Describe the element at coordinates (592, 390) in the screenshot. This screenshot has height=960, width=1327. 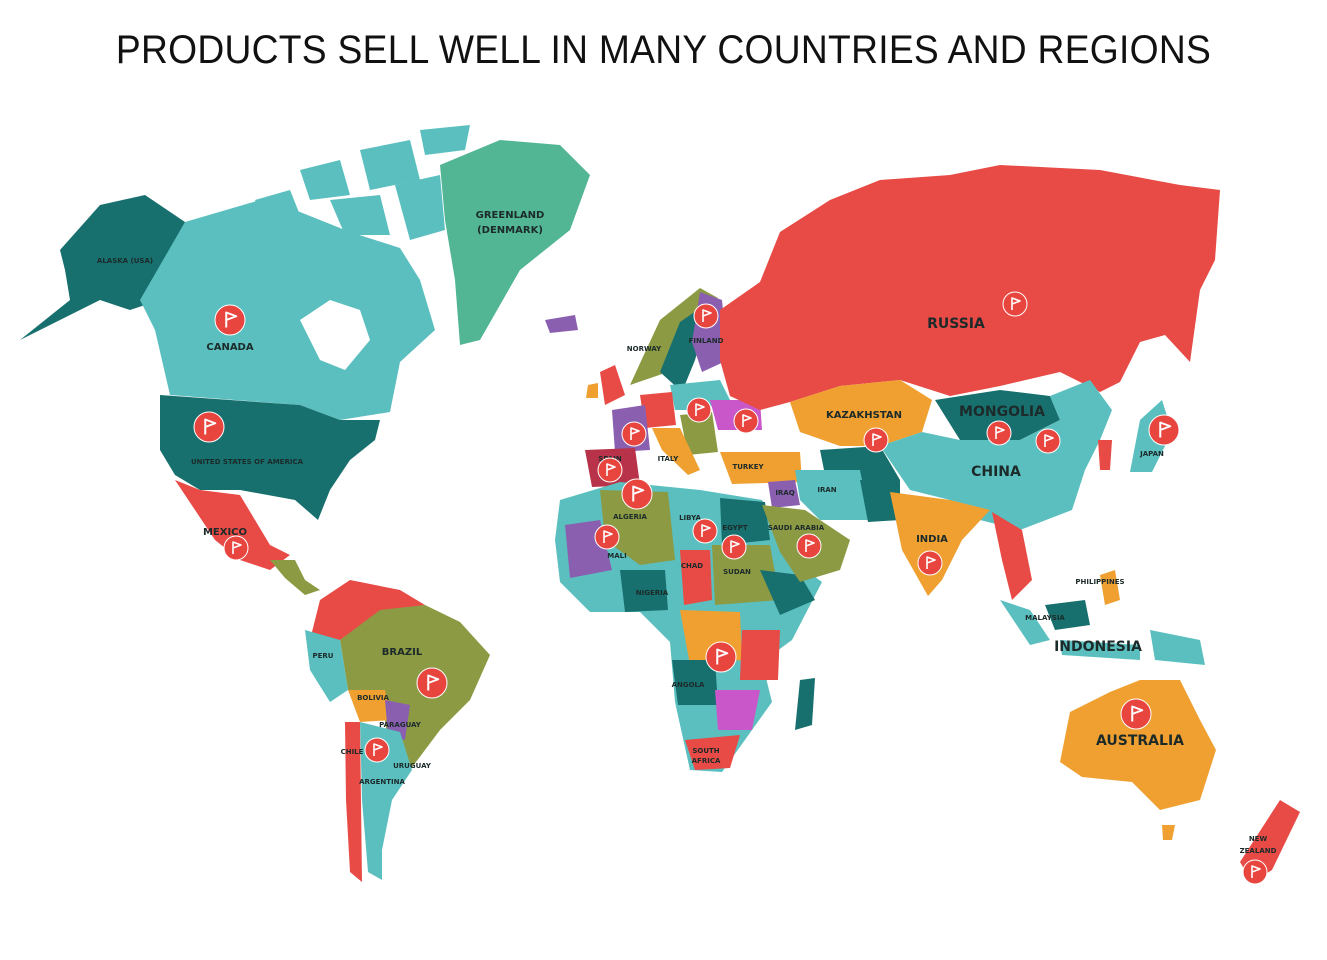
I see `region-ireland` at that location.